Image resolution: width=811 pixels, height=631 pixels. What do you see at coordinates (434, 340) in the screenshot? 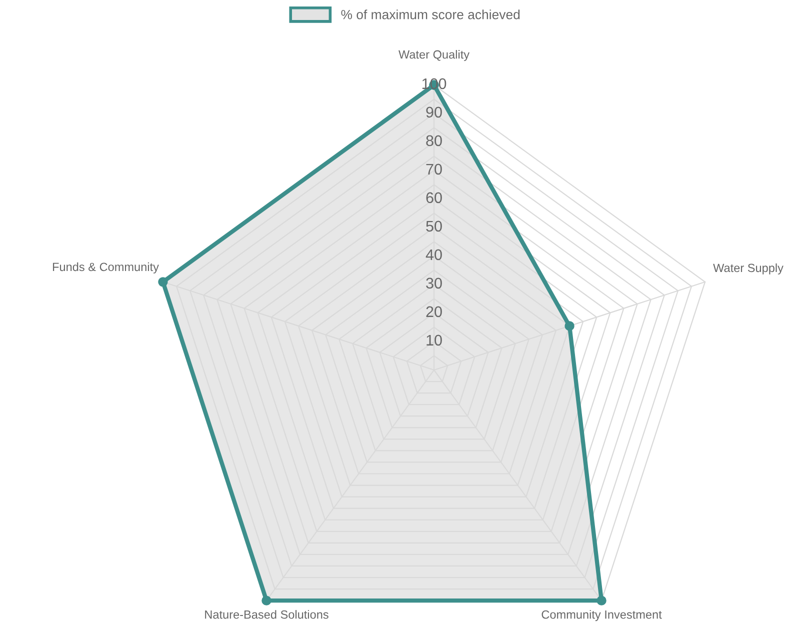
I see `y-tick-label: 10` at bounding box center [434, 340].